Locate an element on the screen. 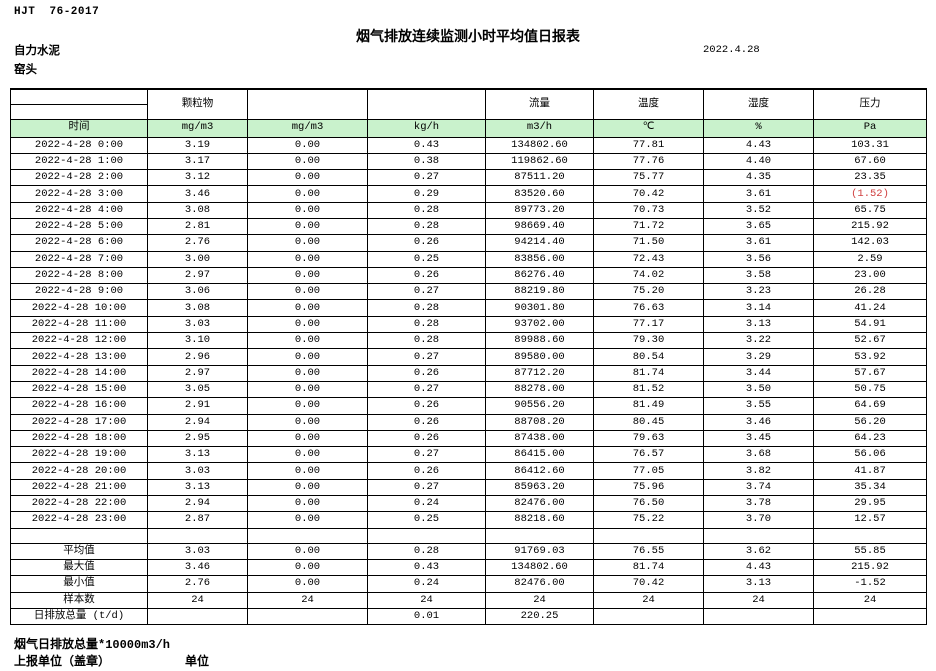  value-cell: 0.28 is located at coordinates (426, 324).